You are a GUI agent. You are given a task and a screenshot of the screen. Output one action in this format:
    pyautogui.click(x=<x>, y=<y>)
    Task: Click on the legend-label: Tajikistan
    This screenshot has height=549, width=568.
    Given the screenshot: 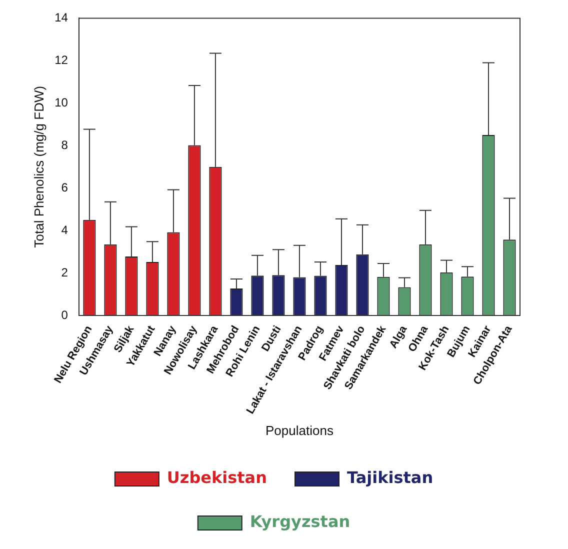 What is the action you would take?
    pyautogui.click(x=390, y=478)
    